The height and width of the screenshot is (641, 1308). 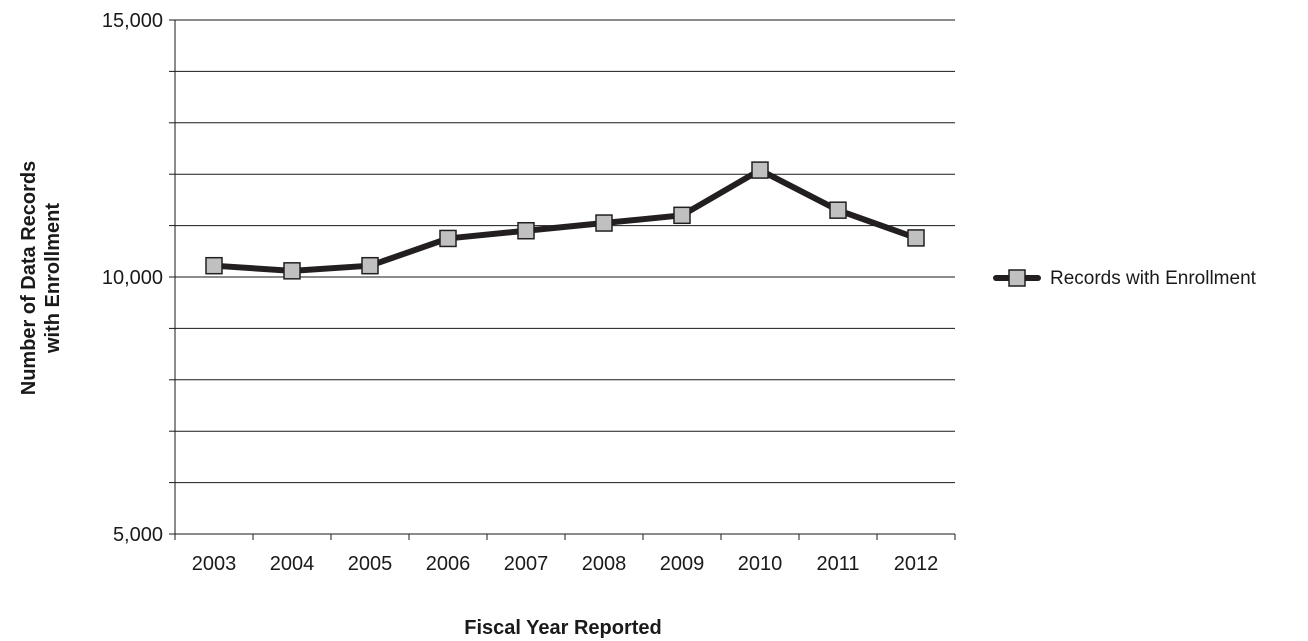 What do you see at coordinates (292, 271) in the screenshot?
I see `data-point-2004` at bounding box center [292, 271].